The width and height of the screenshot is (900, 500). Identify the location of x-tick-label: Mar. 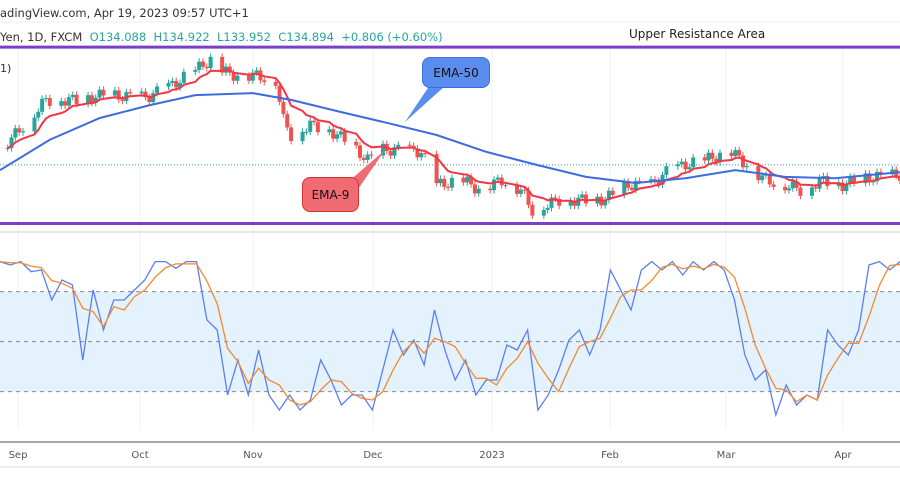
(727, 455).